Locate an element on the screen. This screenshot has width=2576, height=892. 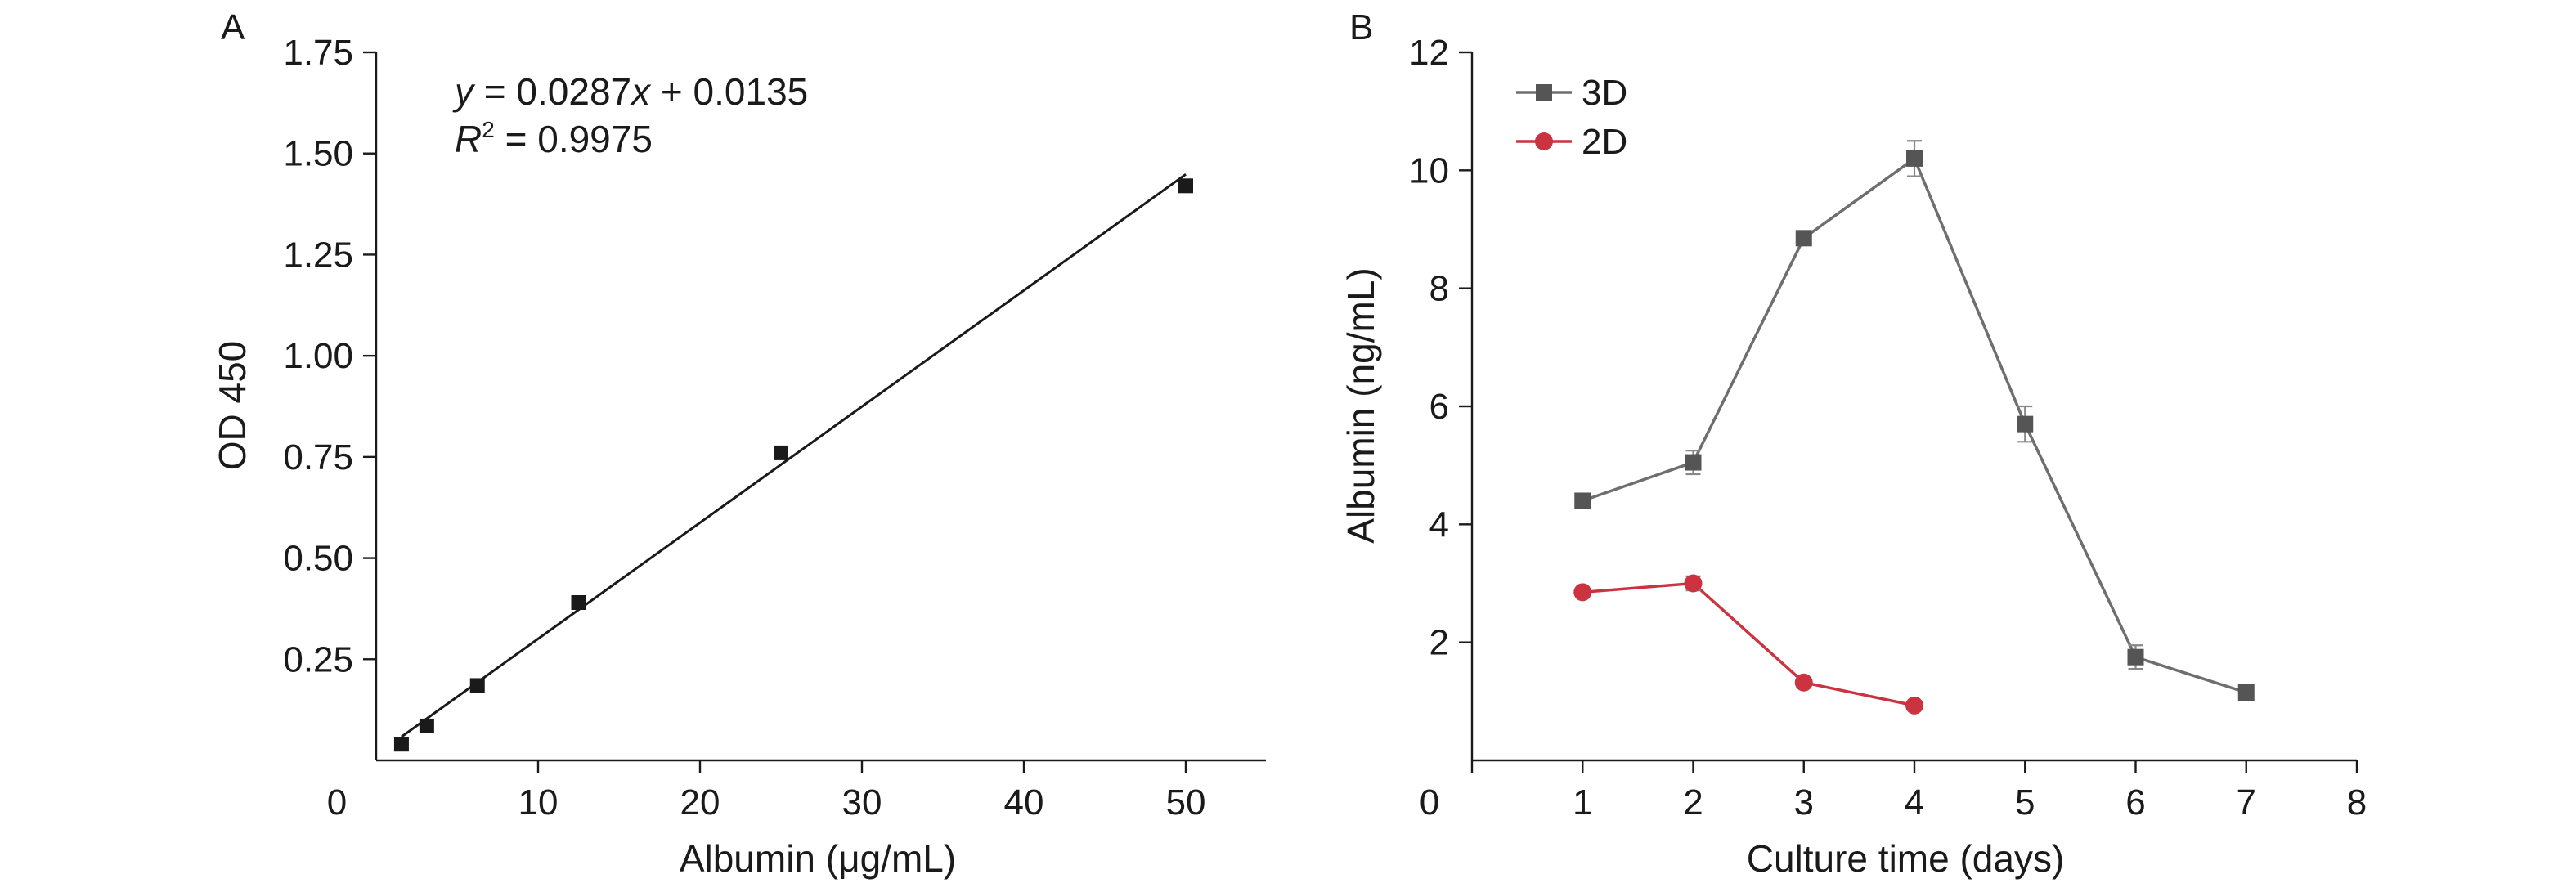
panel-b-y-tick-label: 6 is located at coordinates (1439, 407).